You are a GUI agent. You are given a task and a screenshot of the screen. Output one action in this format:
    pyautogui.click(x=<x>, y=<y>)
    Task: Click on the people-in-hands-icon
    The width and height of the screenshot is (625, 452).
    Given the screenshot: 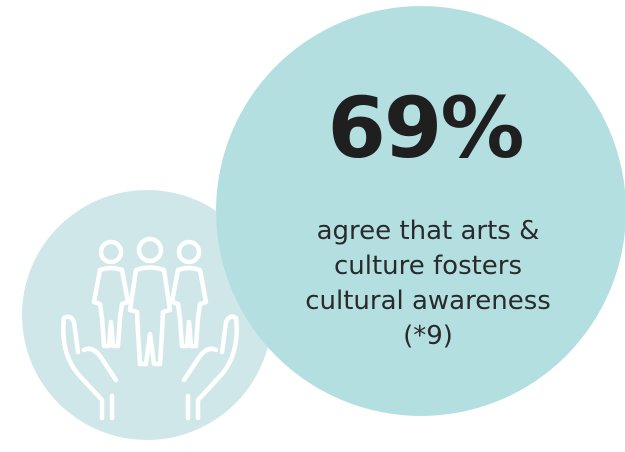 What is the action you would take?
    pyautogui.click(x=150, y=322)
    